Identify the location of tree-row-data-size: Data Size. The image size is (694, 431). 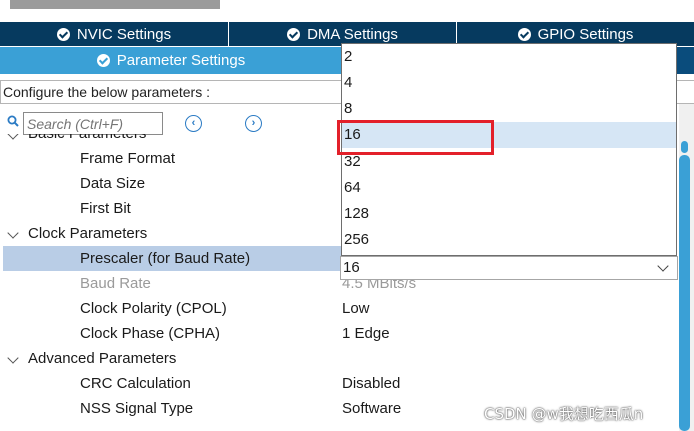
(340, 183).